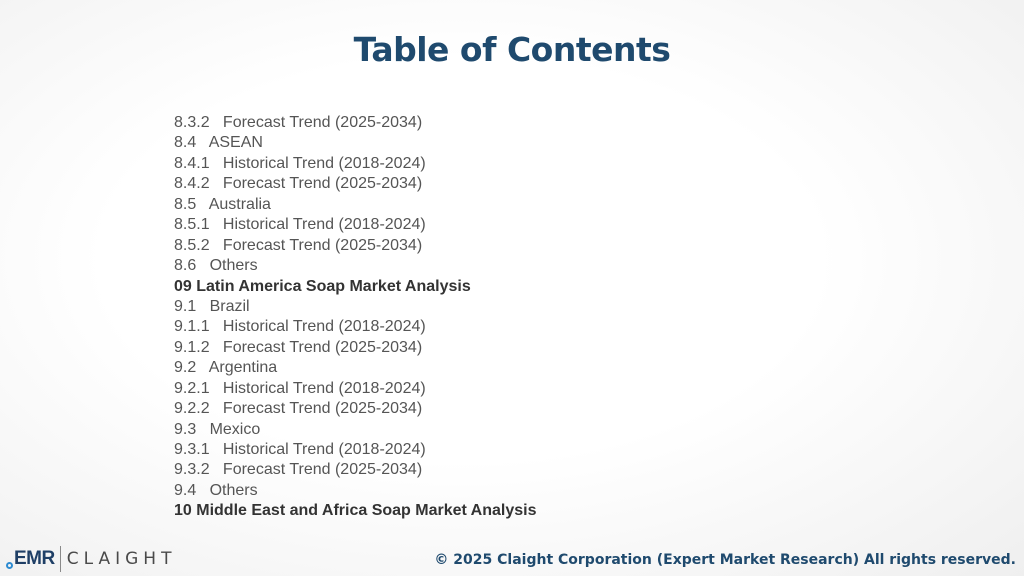 The height and width of the screenshot is (576, 1024). Describe the element at coordinates (121, 559) in the screenshot. I see `logo-claight-text: CLAIGHT` at that location.